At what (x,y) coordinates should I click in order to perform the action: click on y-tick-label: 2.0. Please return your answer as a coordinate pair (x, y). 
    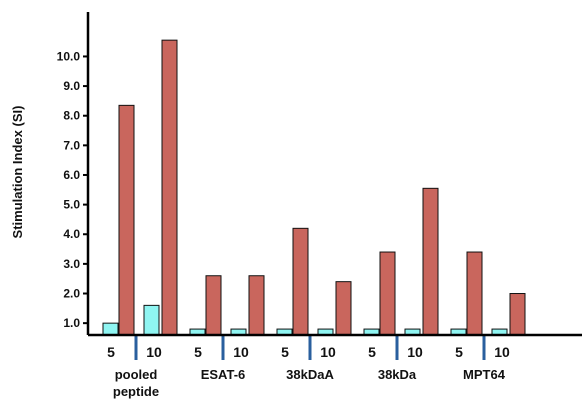
    Looking at the image, I should click on (71, 294).